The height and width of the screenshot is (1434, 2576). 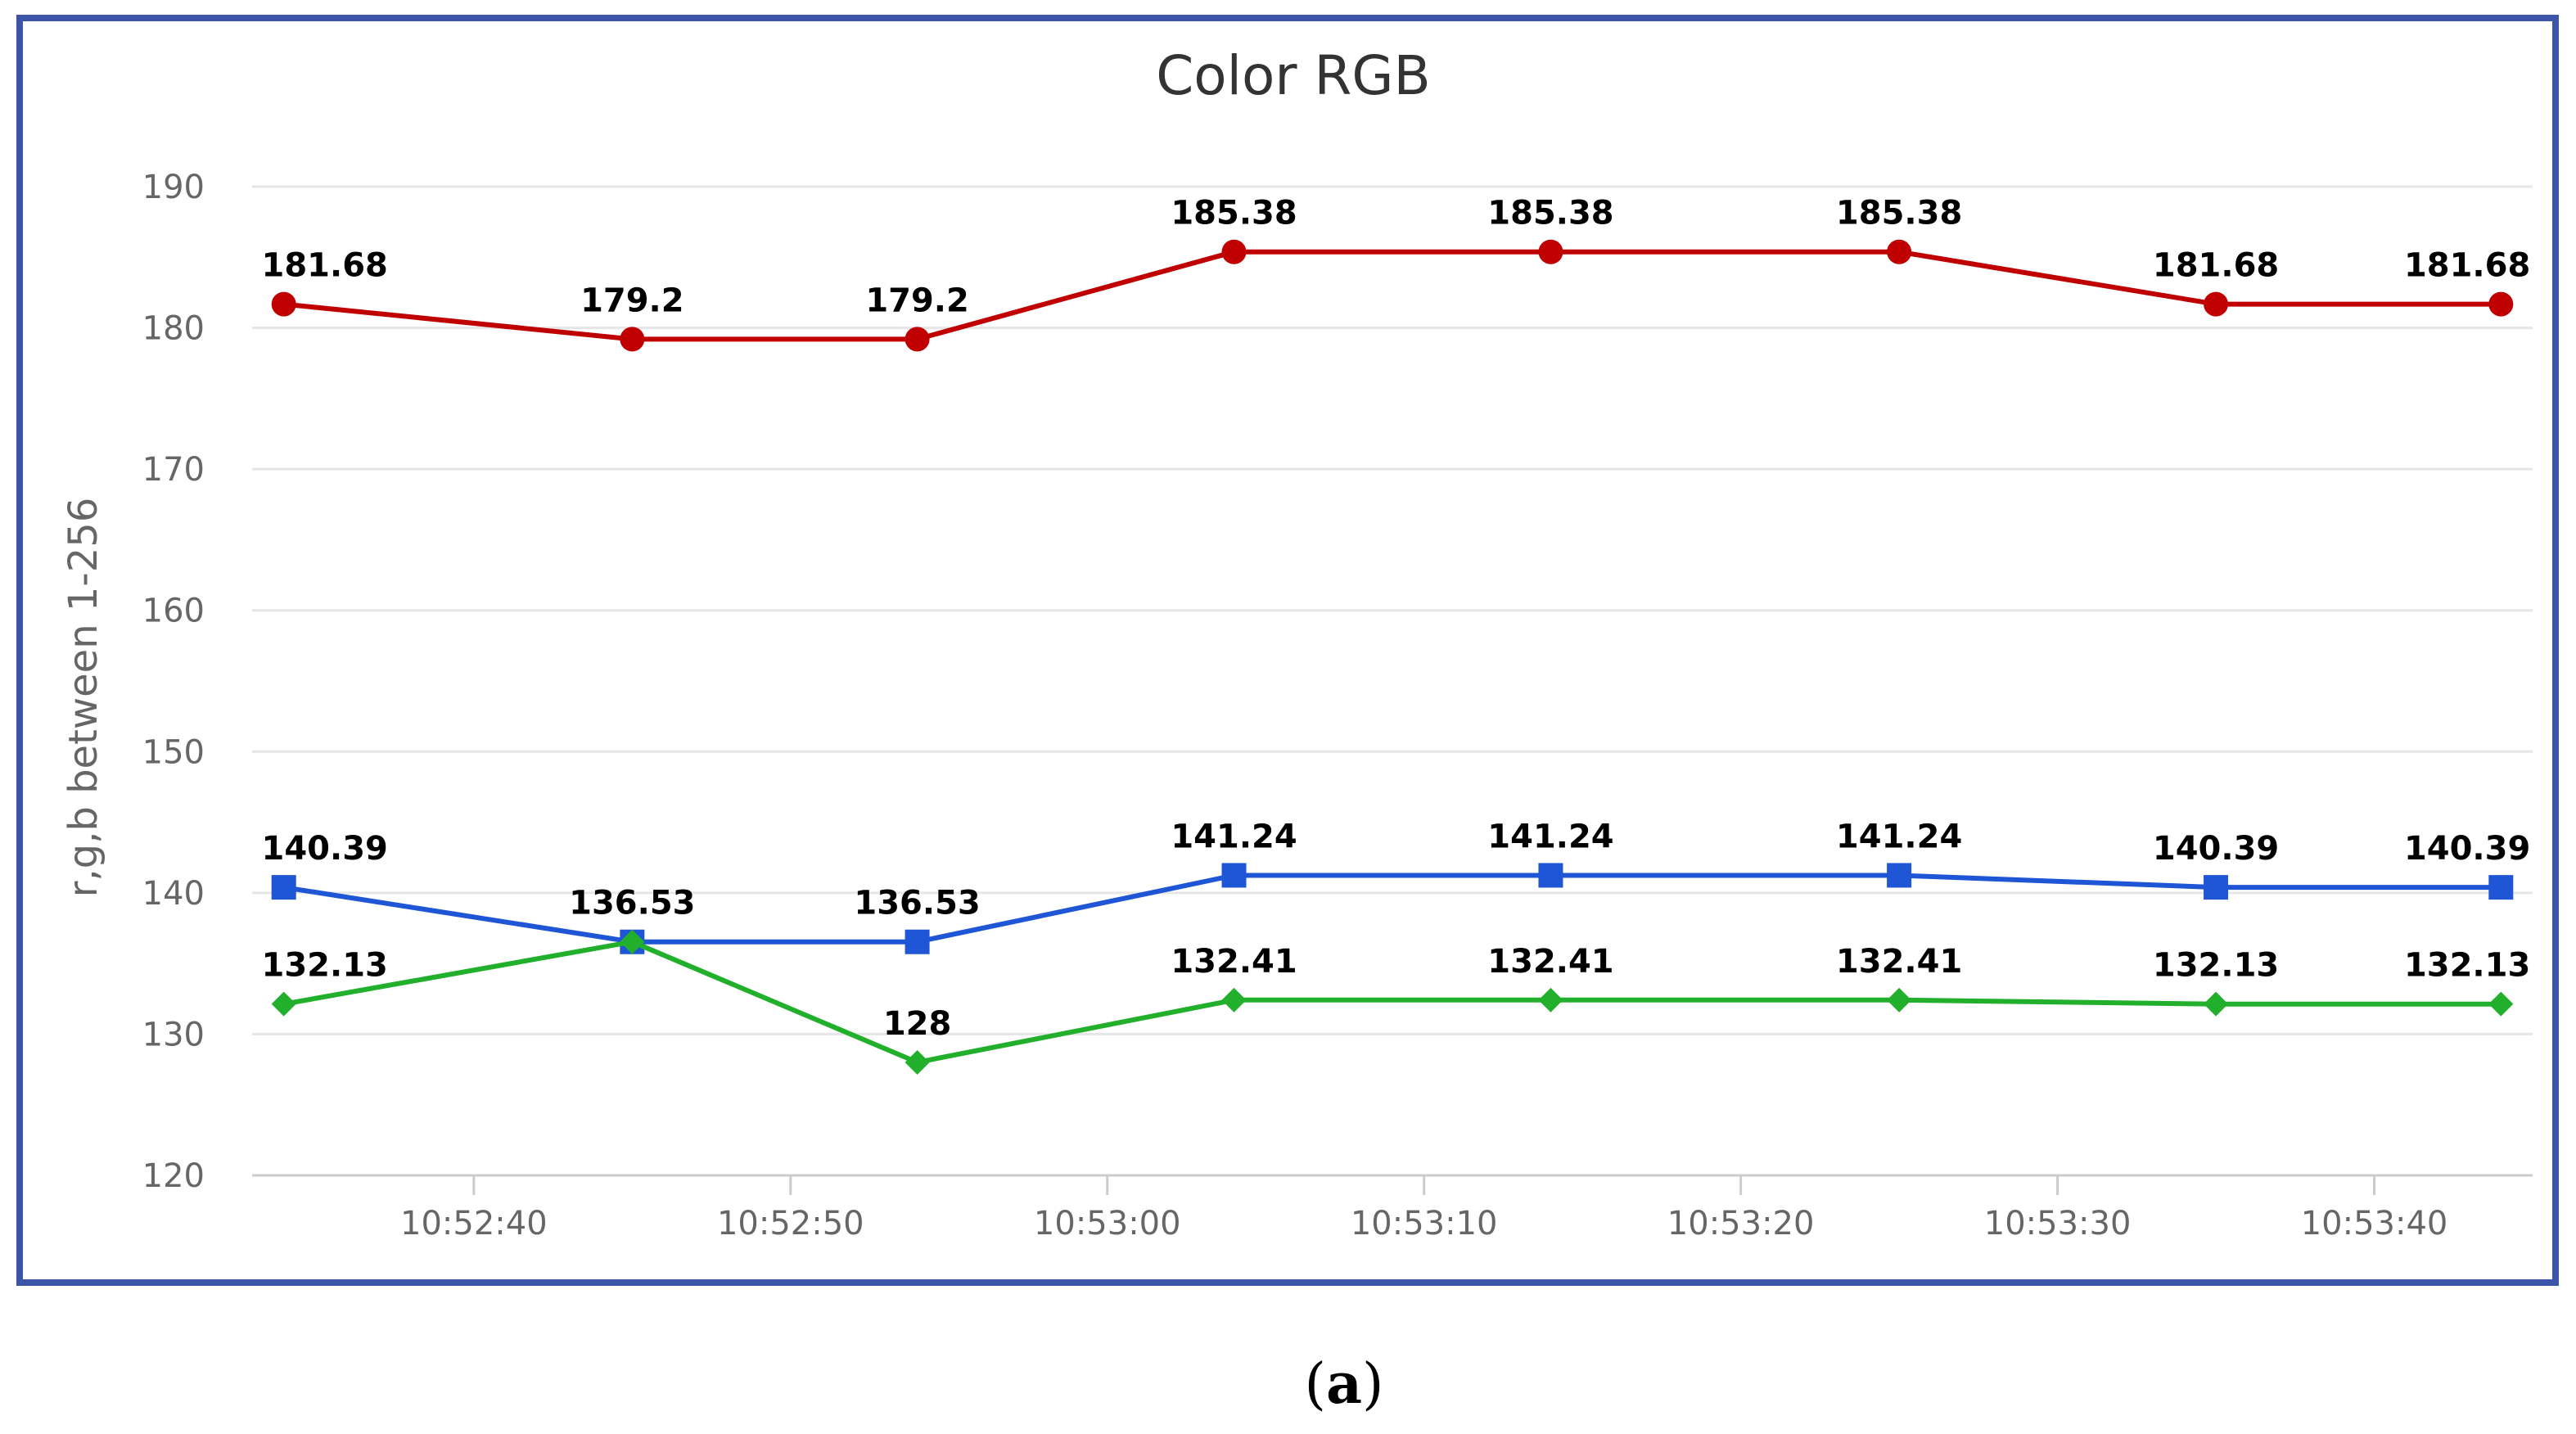 I want to click on caption-letter: a, so click(x=1344, y=1384).